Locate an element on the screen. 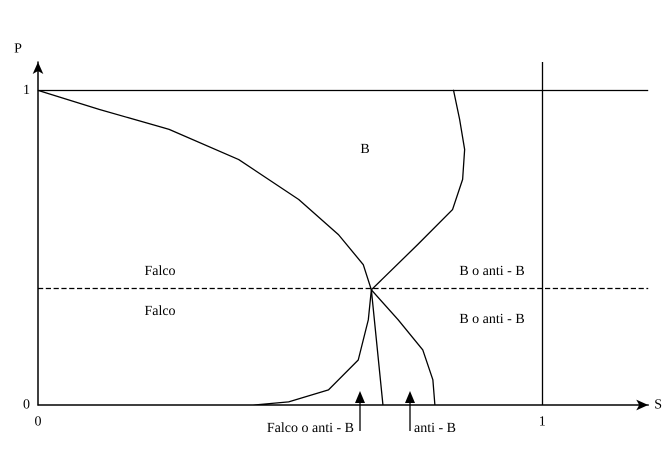 The image size is (665, 449). x-axis-title: S is located at coordinates (658, 405).